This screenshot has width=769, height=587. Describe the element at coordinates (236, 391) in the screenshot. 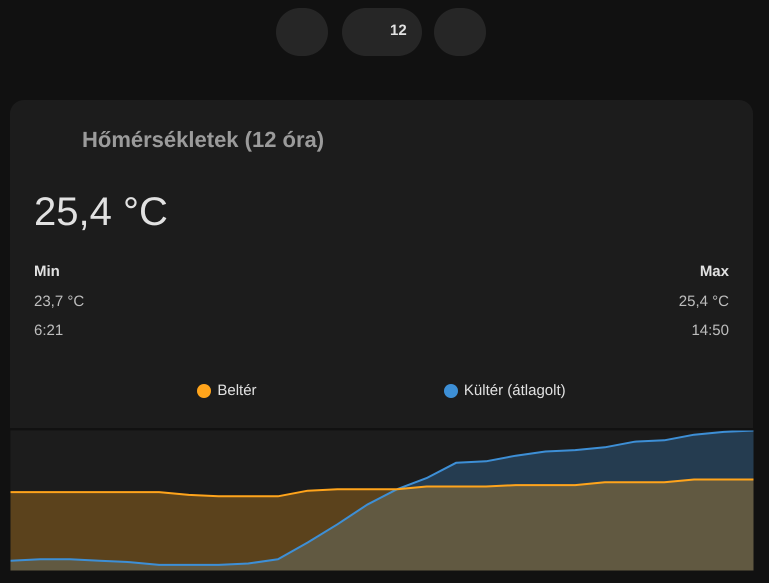

I see `legend-label: Beltér` at that location.